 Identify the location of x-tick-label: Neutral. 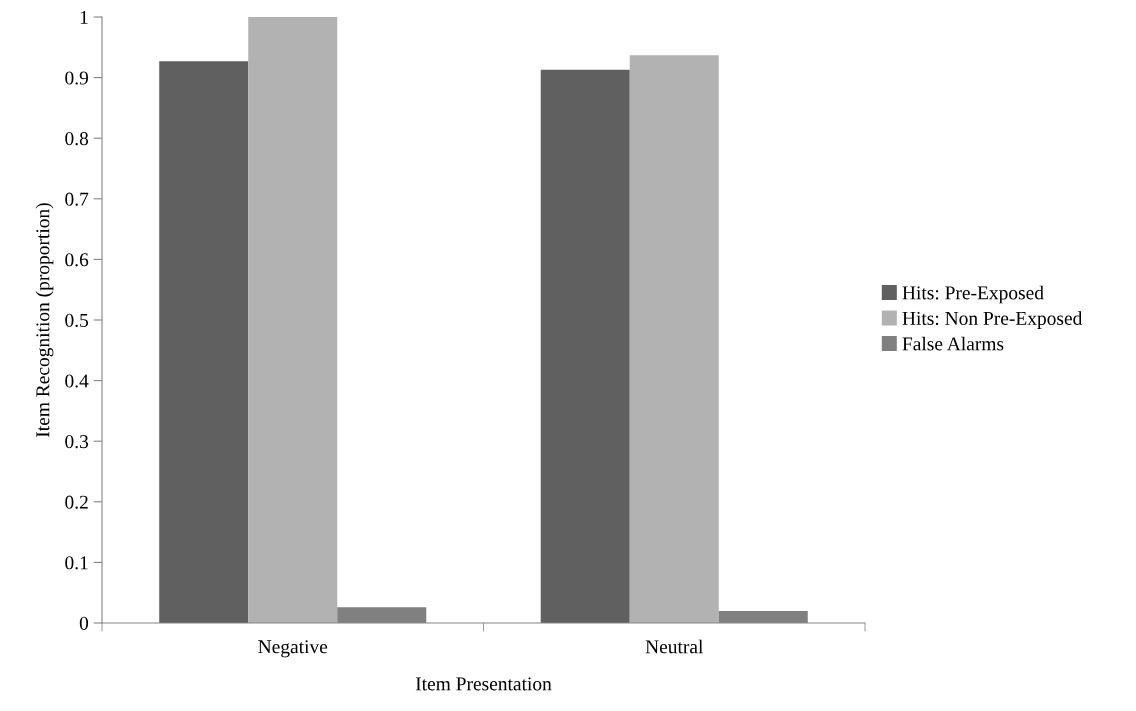
(674, 646).